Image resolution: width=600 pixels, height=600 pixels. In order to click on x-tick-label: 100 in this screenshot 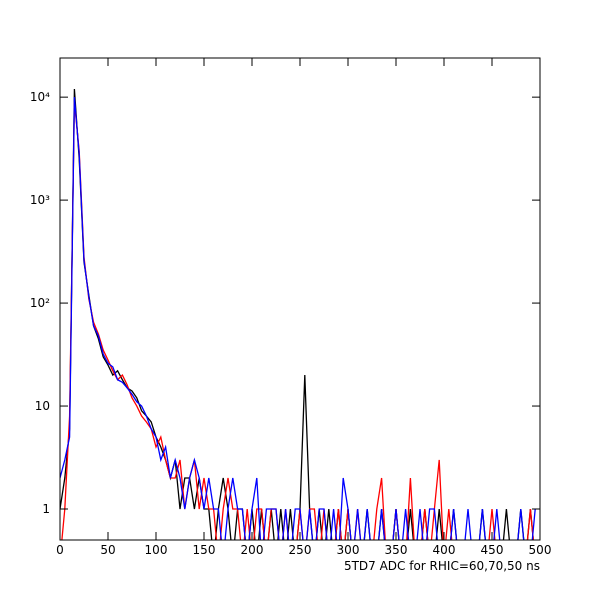, I will do `click(156, 550)`.